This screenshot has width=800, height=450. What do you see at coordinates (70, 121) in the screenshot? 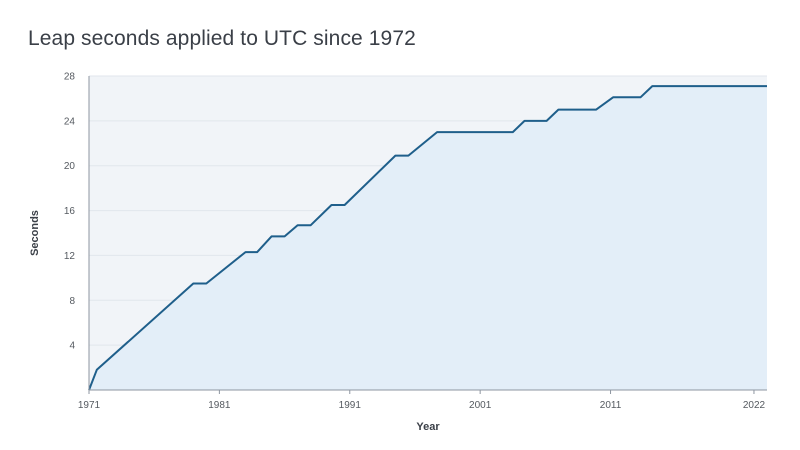
I see `y-tick-label: 24` at bounding box center [70, 121].